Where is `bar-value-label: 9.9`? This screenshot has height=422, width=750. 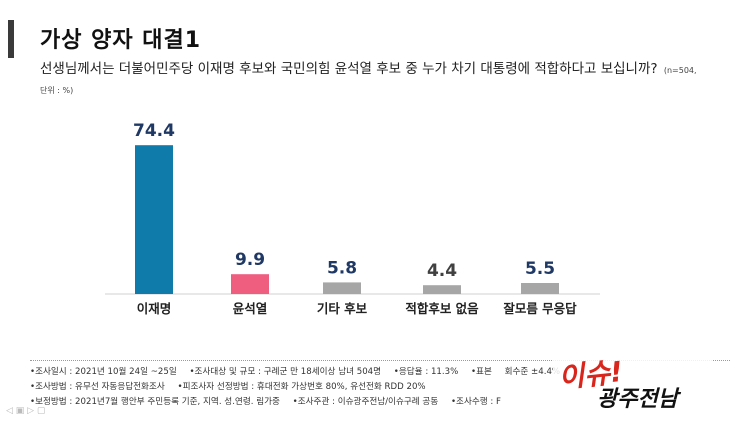 bar-value-label: 9.9 is located at coordinates (250, 260).